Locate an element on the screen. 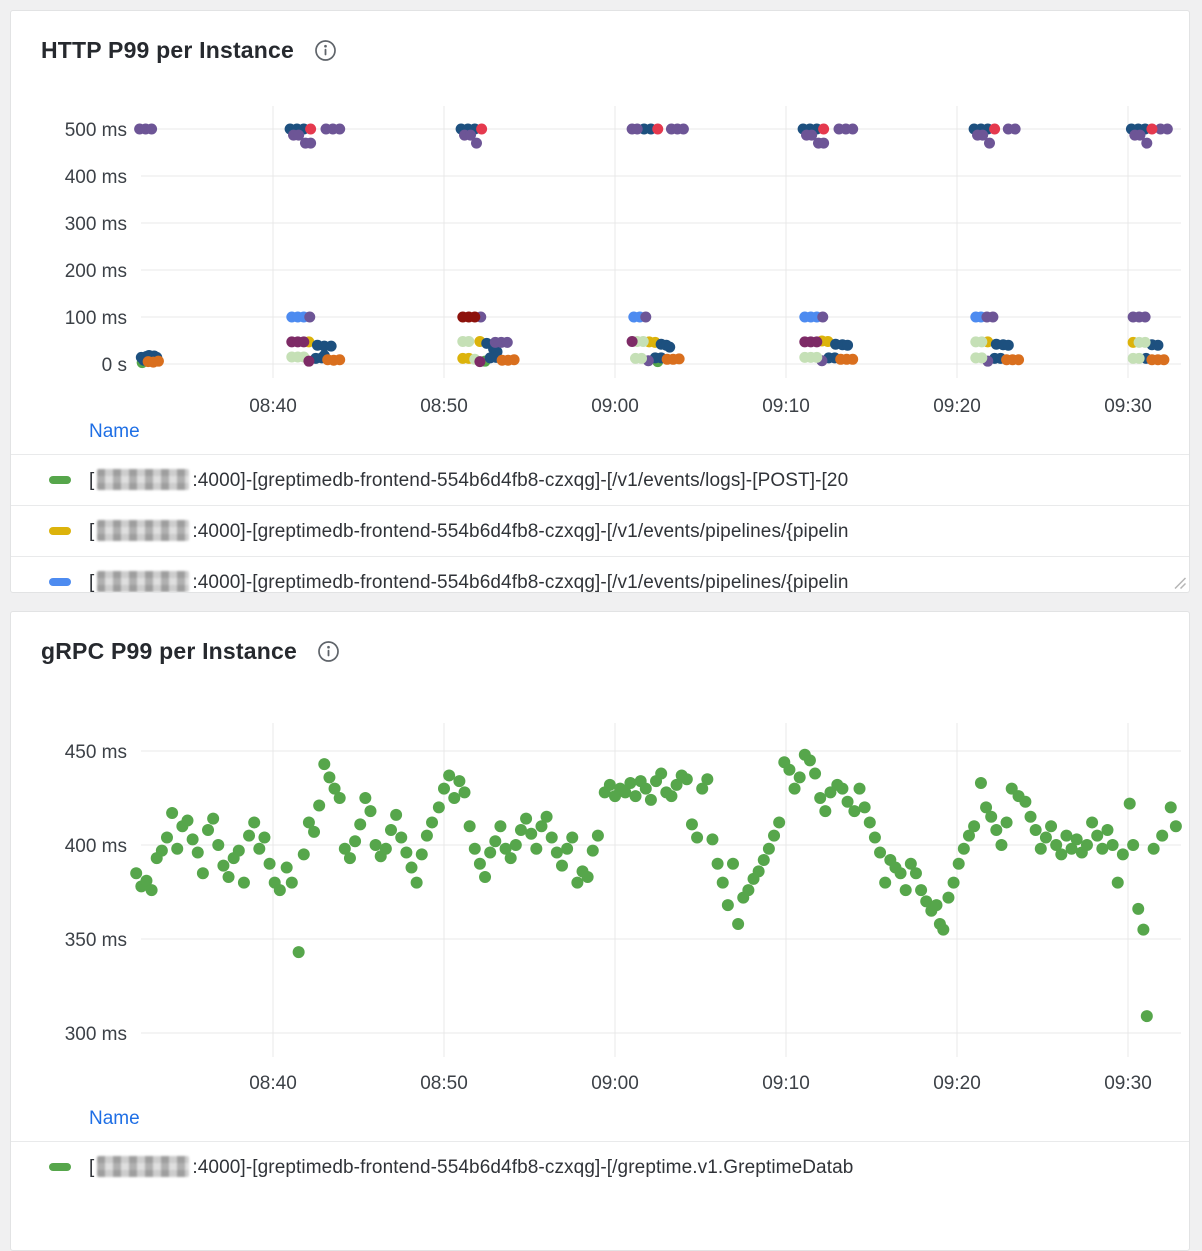 The image size is (1202, 1251). info-circle-icon is located at coordinates (328, 651).